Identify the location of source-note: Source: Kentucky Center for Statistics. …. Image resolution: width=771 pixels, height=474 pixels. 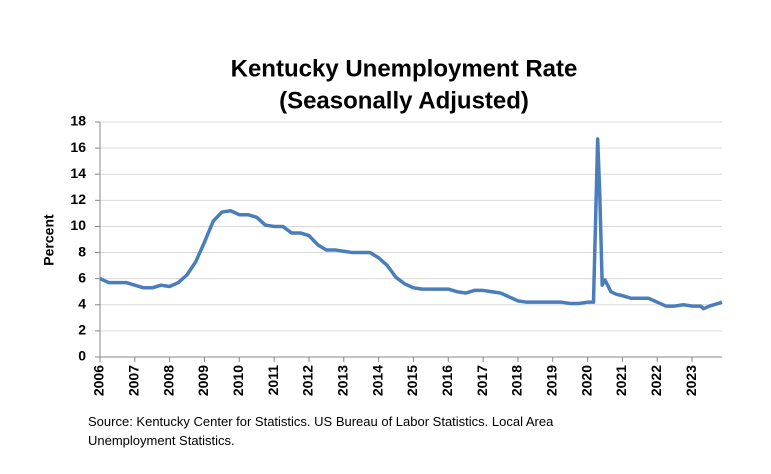
(321, 431).